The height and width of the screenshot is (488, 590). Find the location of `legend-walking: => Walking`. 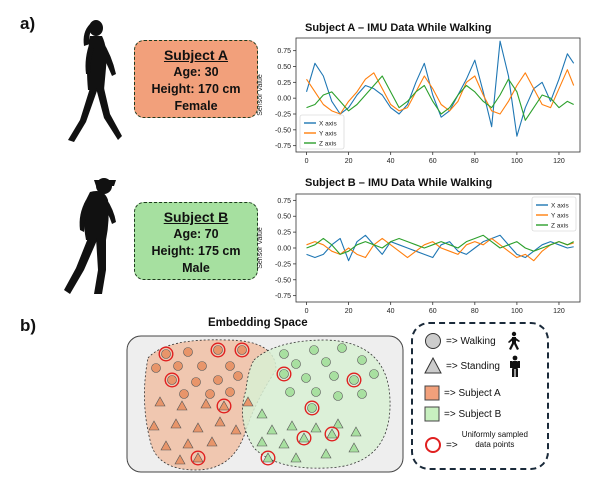

legend-walking: => Walking is located at coordinates (473, 341).